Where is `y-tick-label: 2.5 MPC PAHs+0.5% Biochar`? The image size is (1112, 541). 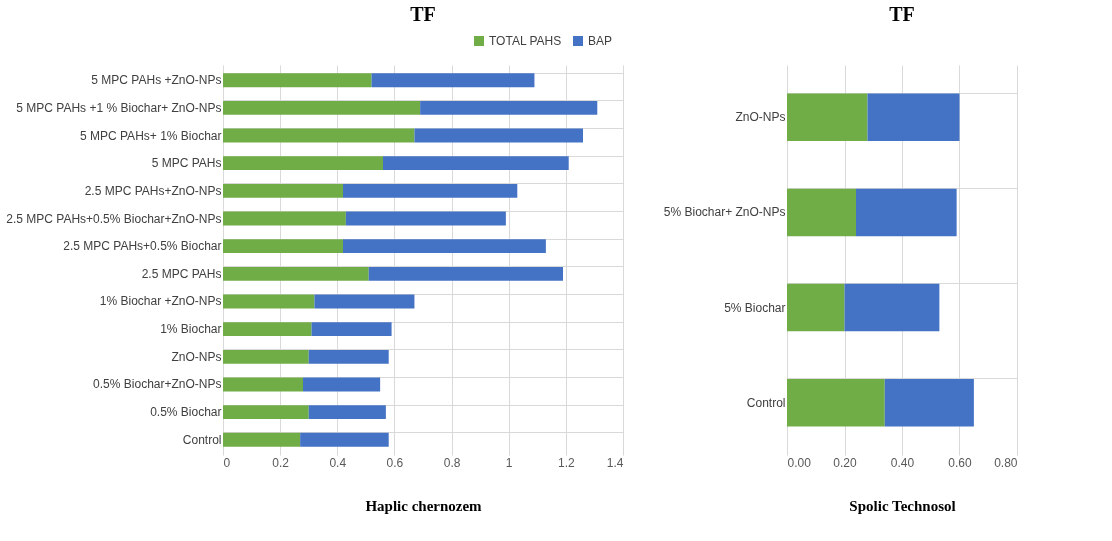 y-tick-label: 2.5 MPC PAHs+0.5% Biochar is located at coordinates (142, 246).